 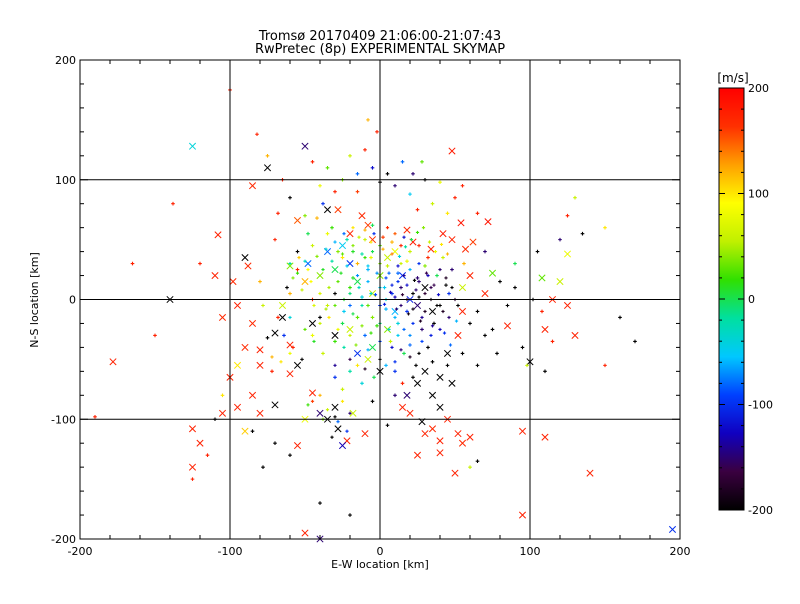 I want to click on colorbar-tick-label-4: -200, so click(x=760, y=510).